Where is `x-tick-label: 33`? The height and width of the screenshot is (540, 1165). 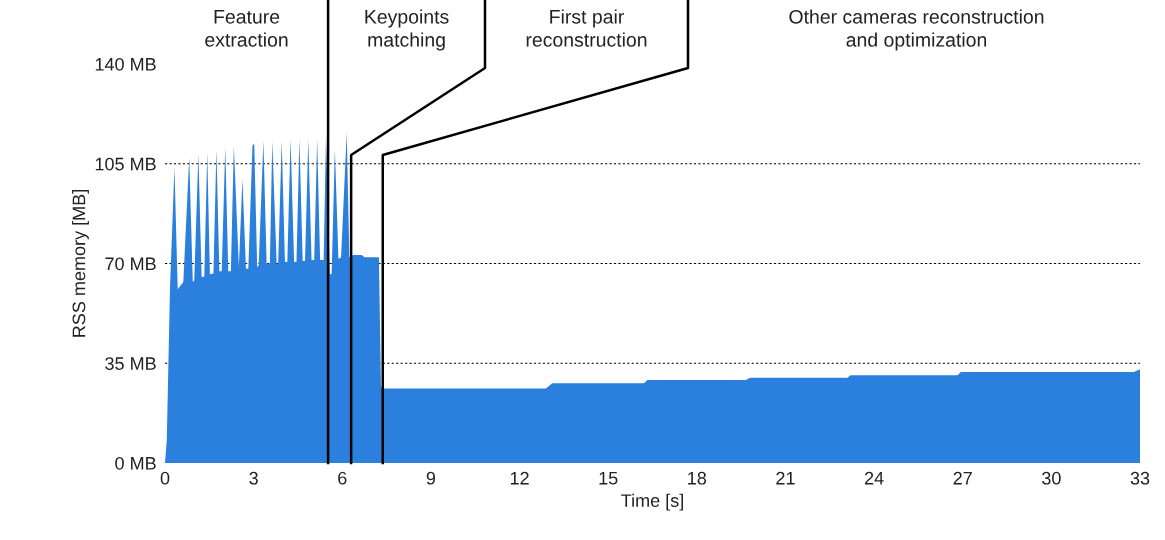 x-tick-label: 33 is located at coordinates (1140, 478).